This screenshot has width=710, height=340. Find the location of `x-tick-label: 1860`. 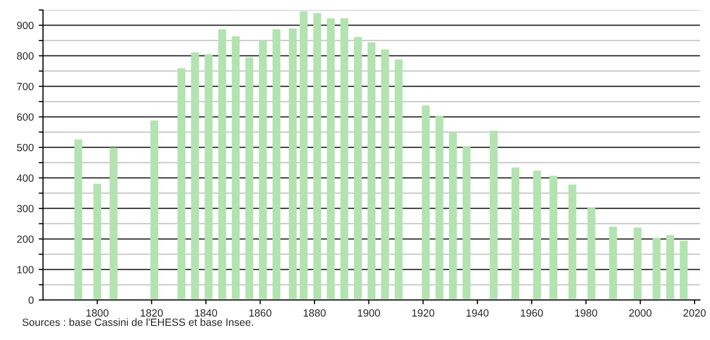

x-tick-label: 1860 is located at coordinates (260, 313).